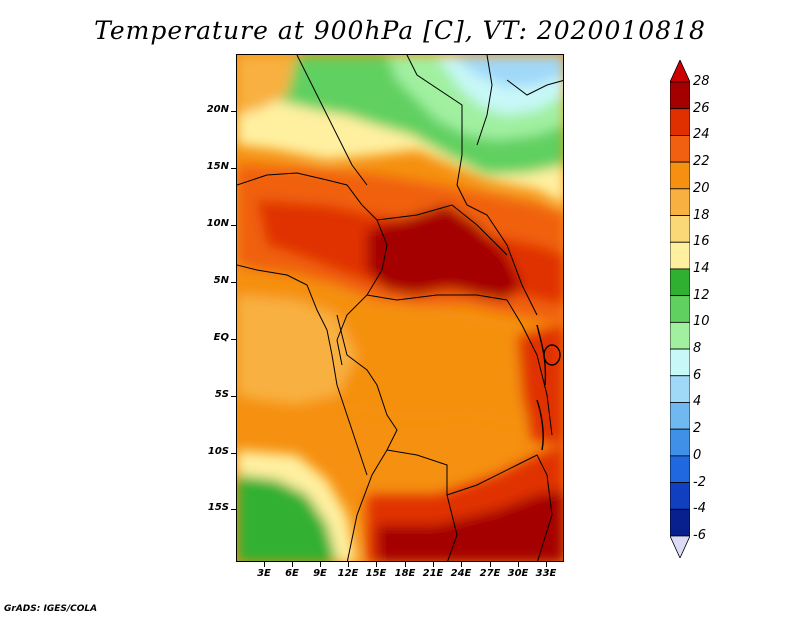 The image size is (800, 618). I want to click on angola-ocean-zone, so click(287, 518).